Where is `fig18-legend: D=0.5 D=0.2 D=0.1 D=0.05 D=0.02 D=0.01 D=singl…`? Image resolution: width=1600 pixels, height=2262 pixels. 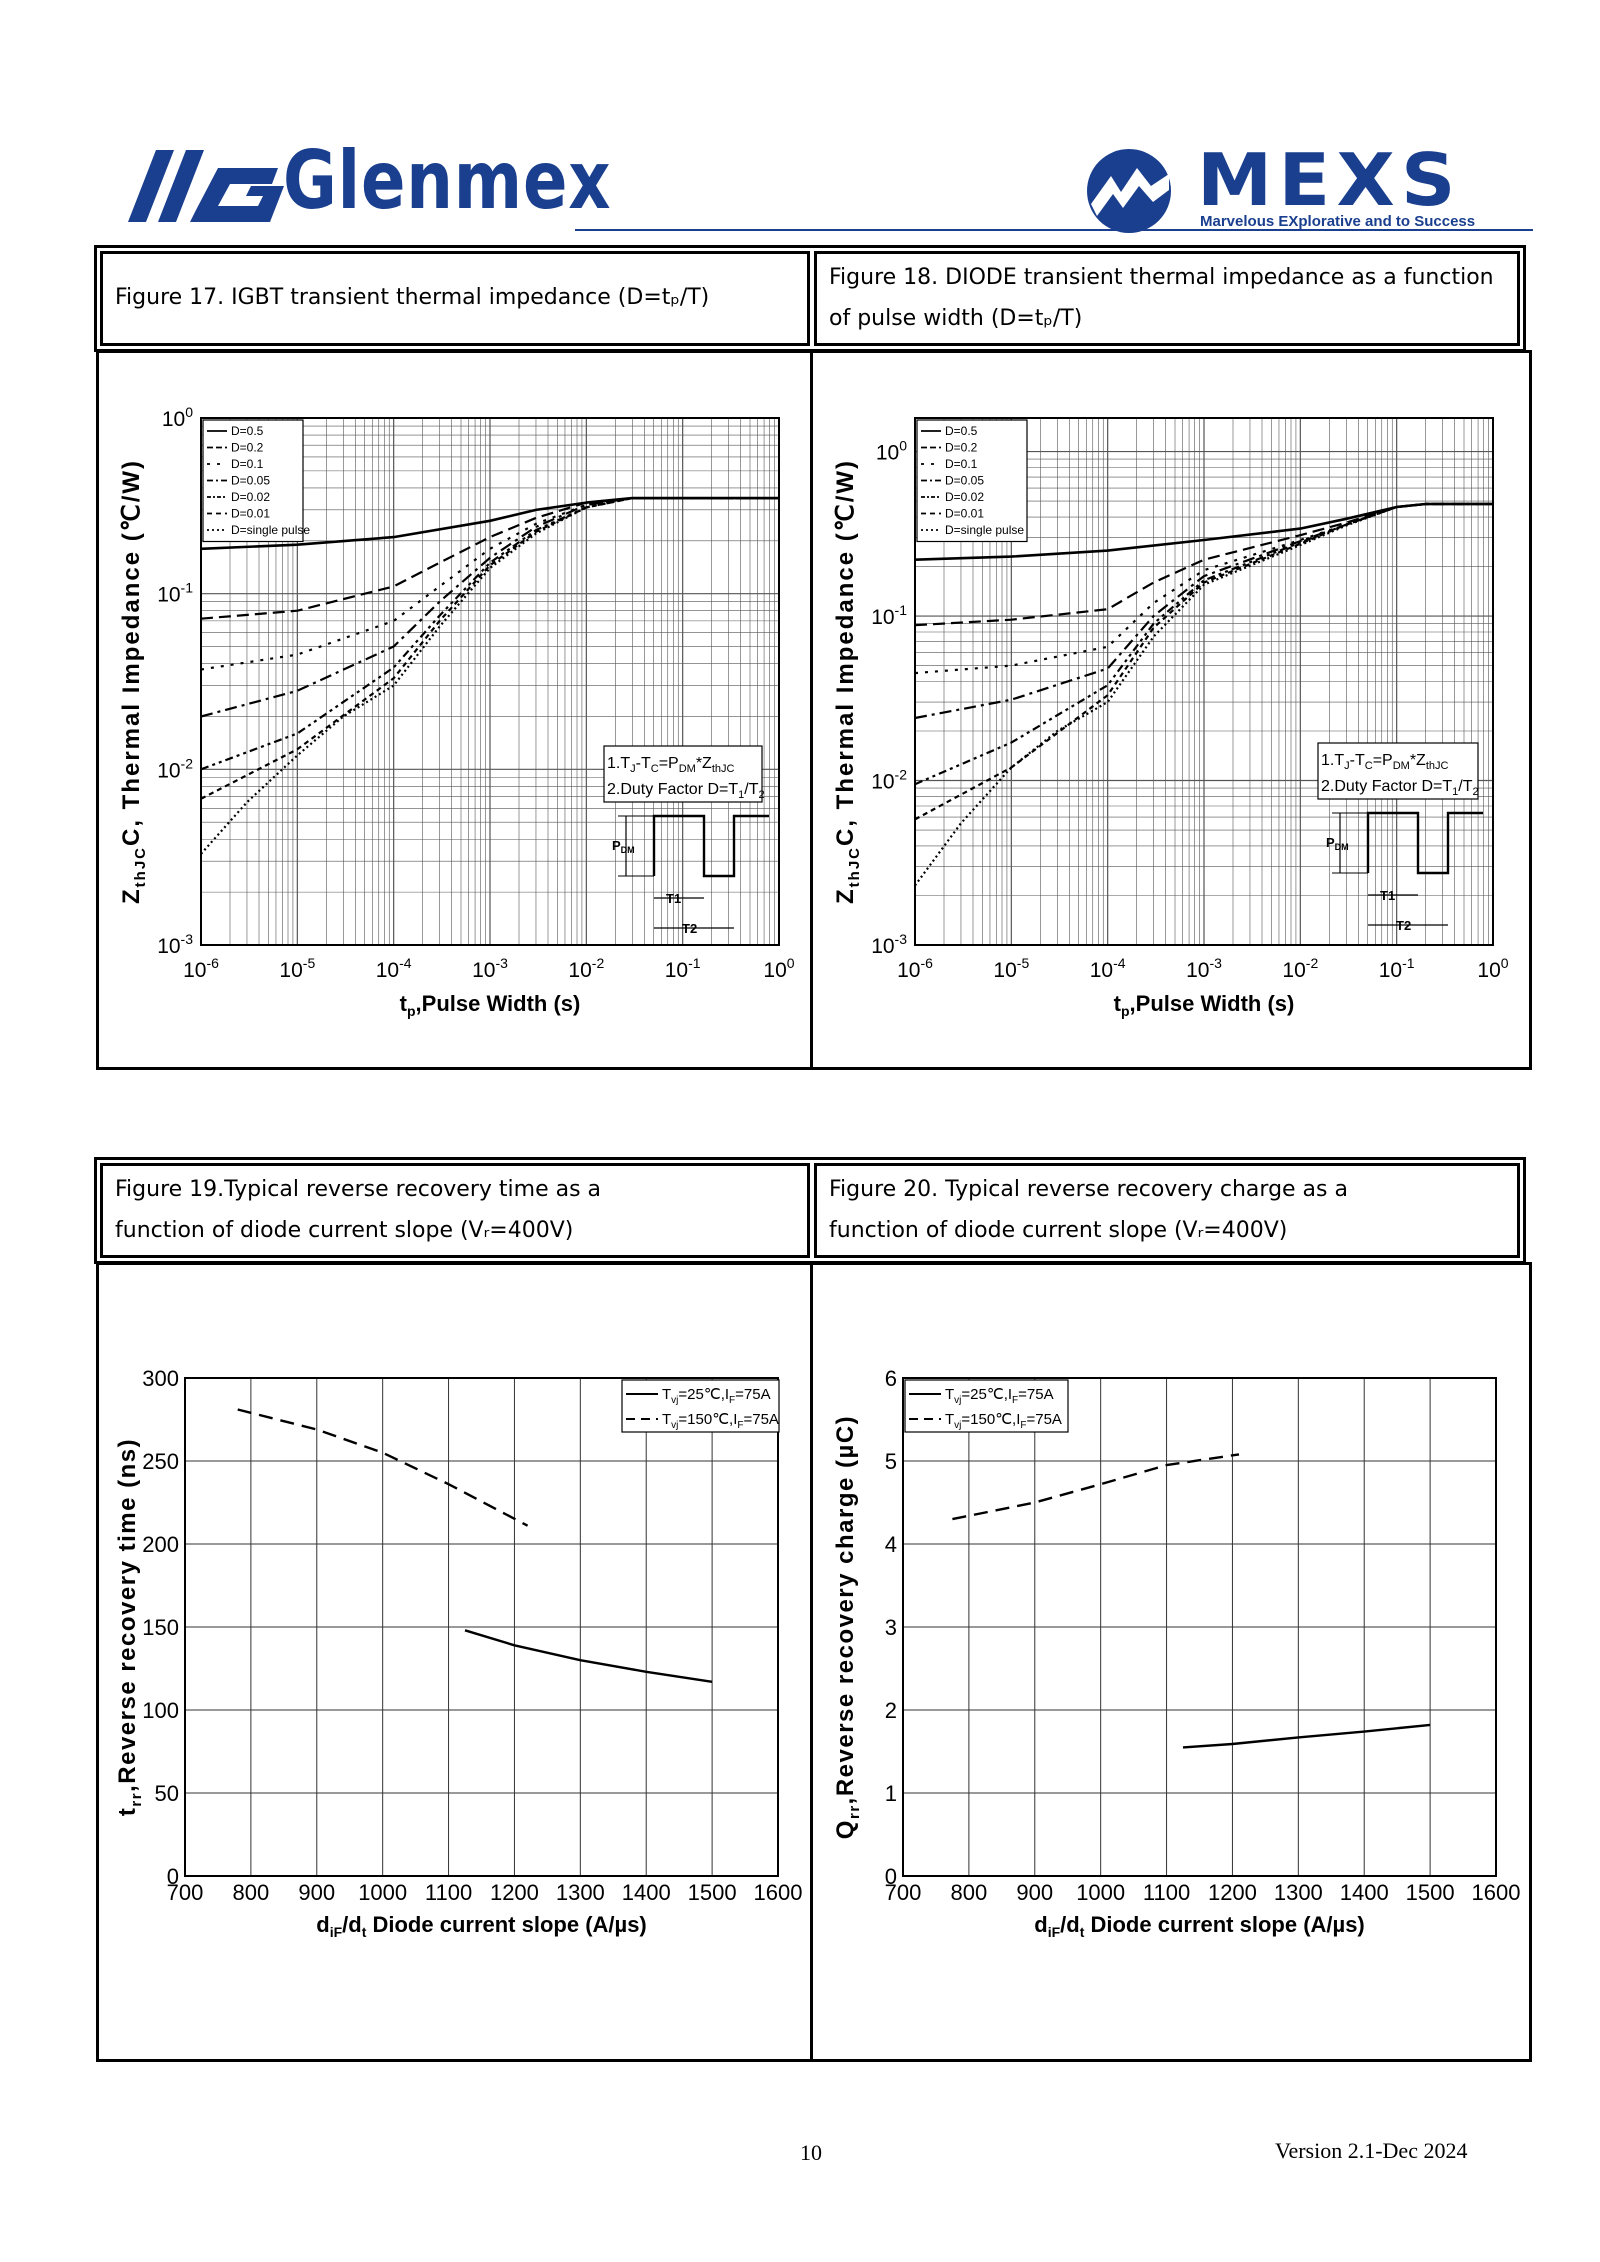
fig18-legend: D=0.5 D=0.2 D=0.1 D=0.05 D=0.02 D=0.01 D=singl… is located at coordinates (972, 481).